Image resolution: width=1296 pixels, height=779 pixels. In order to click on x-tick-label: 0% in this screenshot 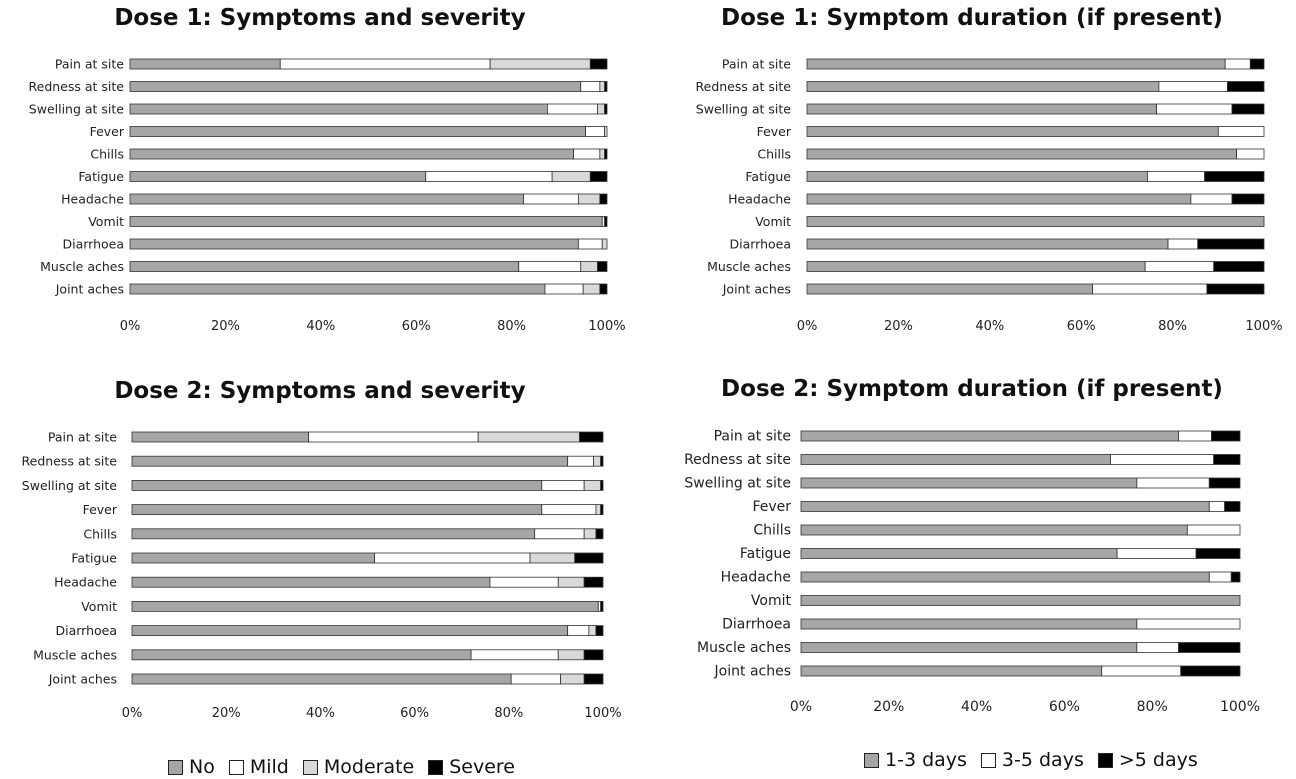, I will do `click(132, 713)`.